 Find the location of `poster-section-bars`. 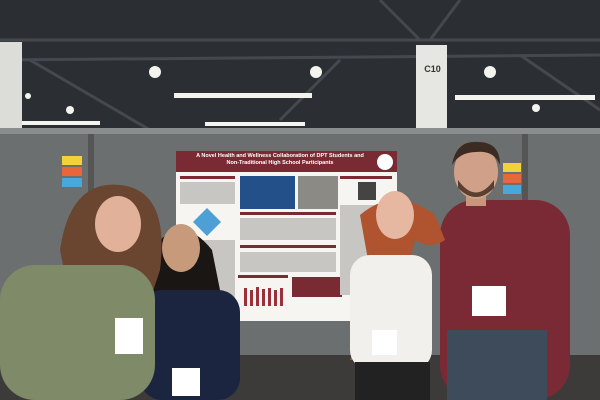

poster-section-bars is located at coordinates (286, 236).